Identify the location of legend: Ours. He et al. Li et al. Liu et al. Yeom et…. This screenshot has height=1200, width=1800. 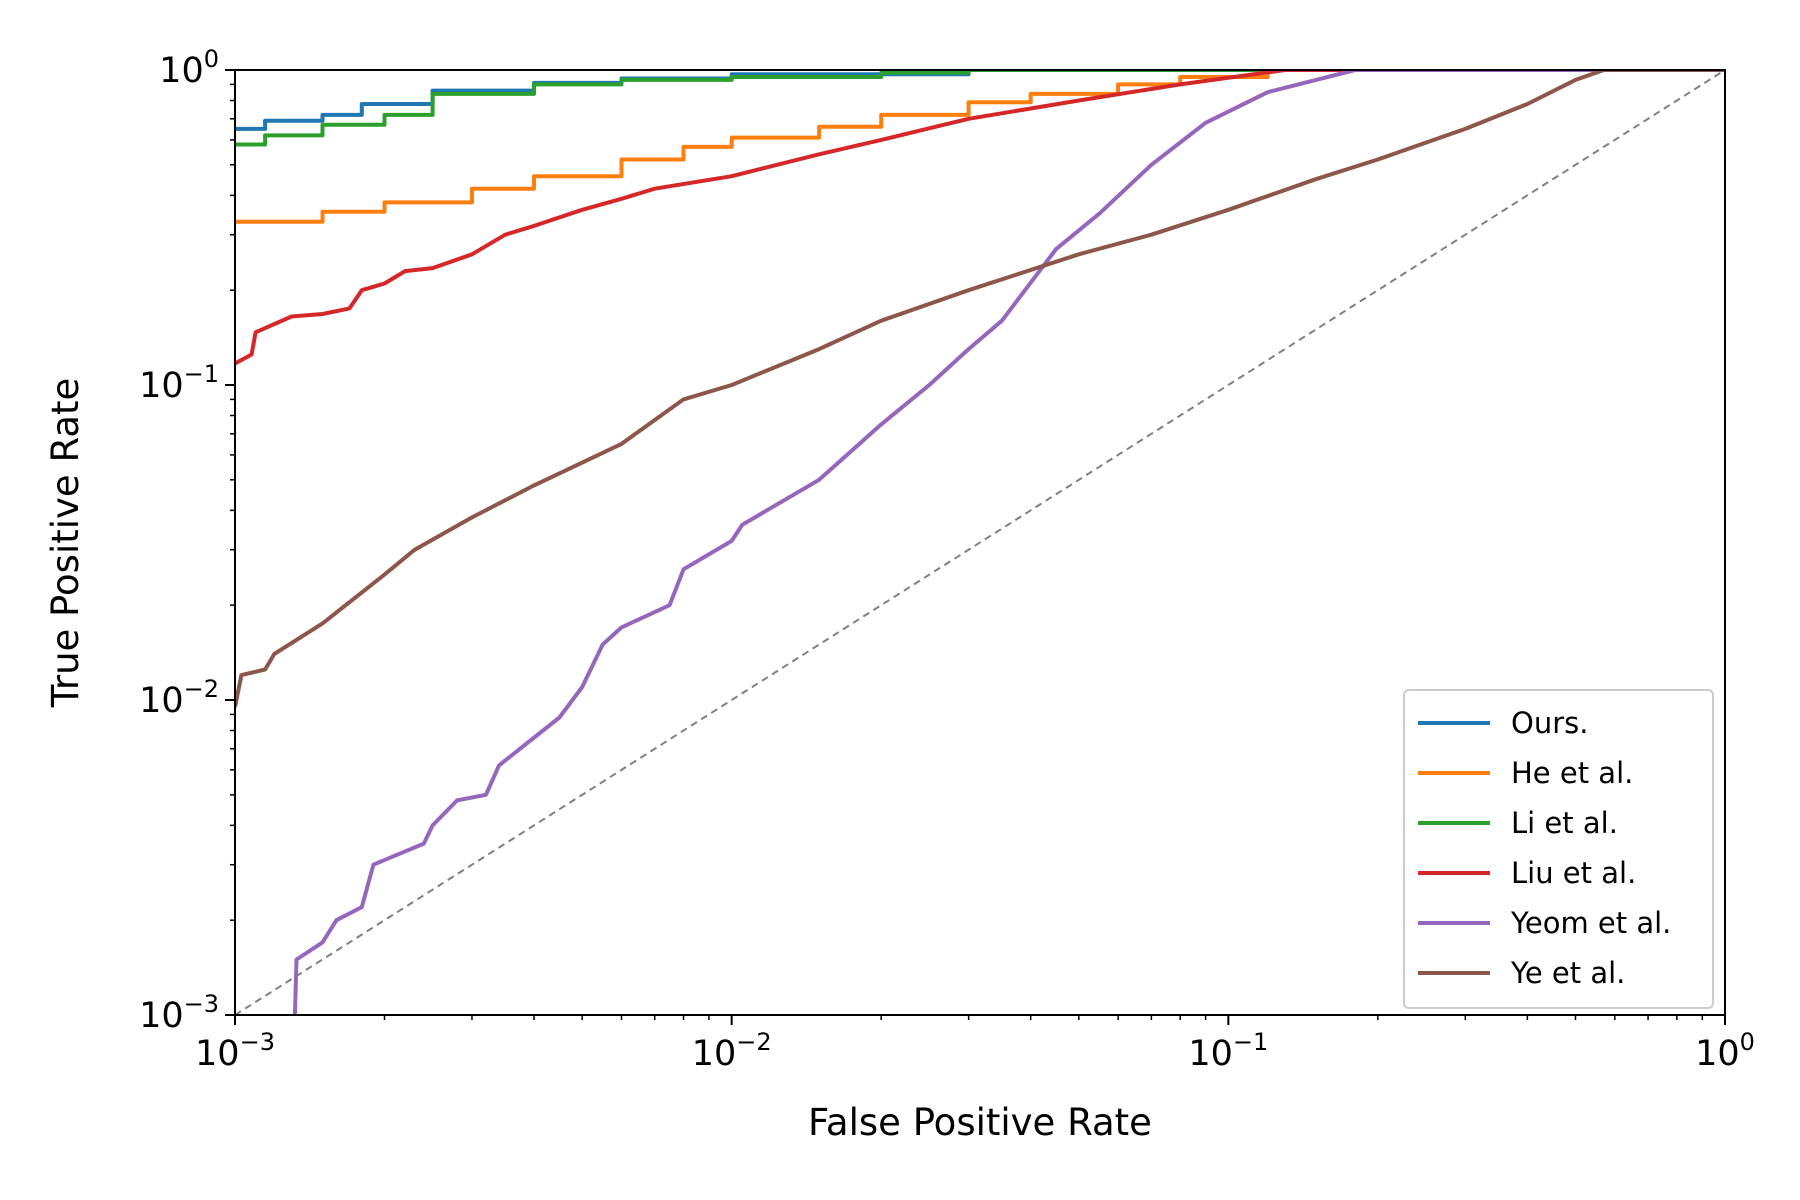
(1558, 849).